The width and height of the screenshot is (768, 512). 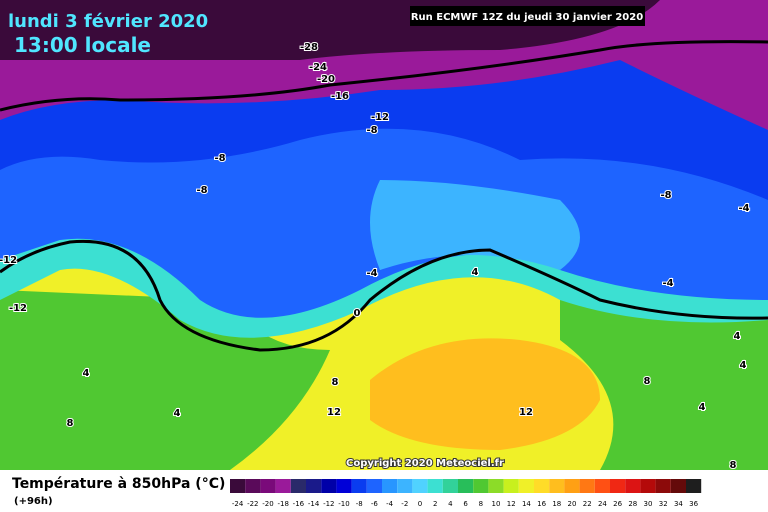 I want to click on time-title: 13:00 locale, so click(x=82, y=45).